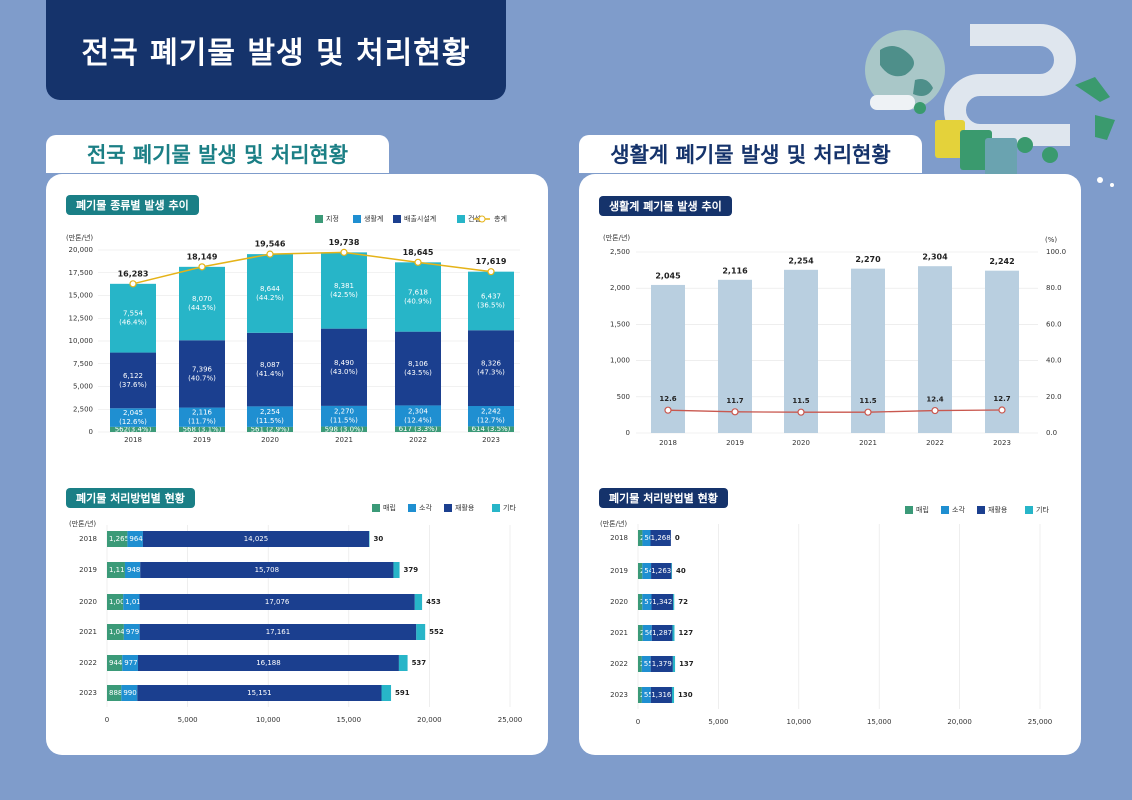 This screenshot has width=1132, height=800. I want to click on right-panel-tab-label: 생활계 폐기물 발생 및 처리현황, so click(750, 155).